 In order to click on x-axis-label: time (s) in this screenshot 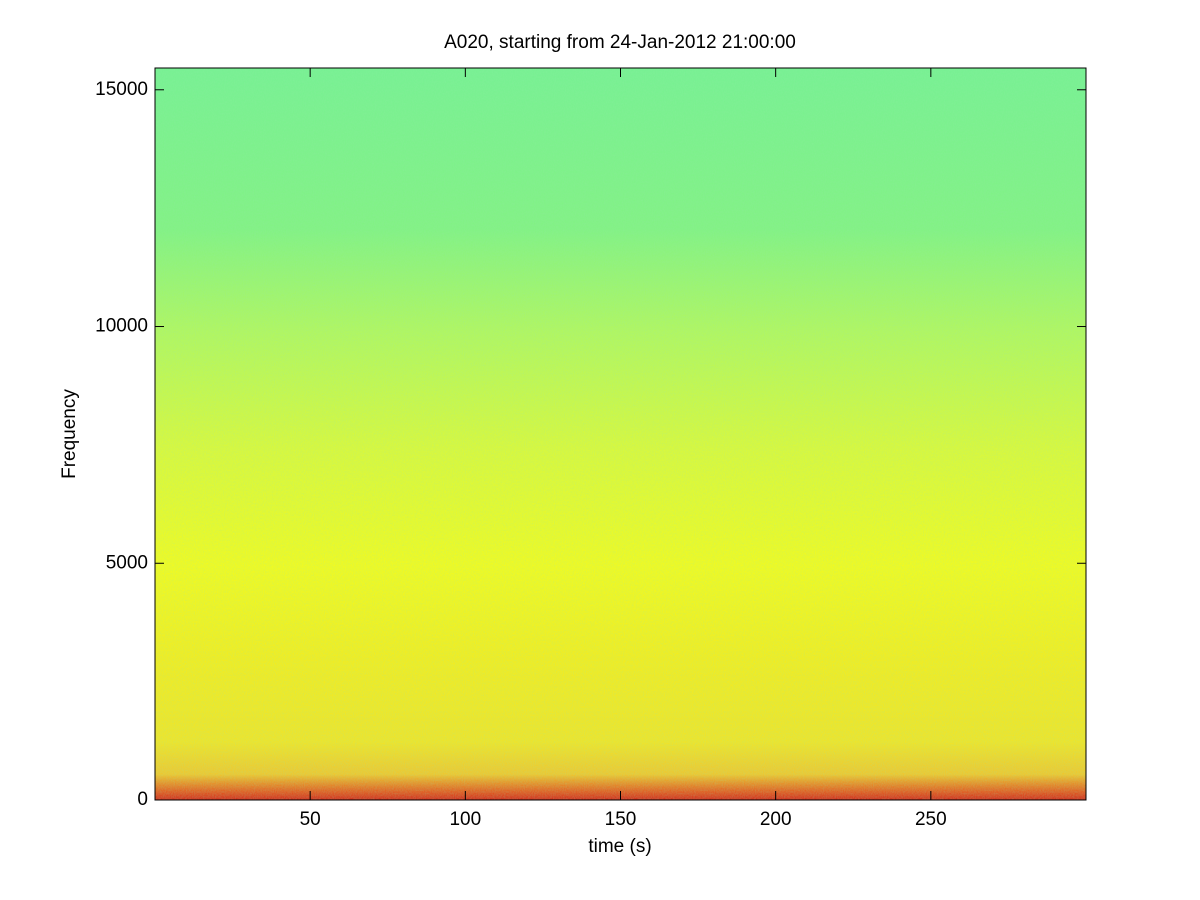, I will do `click(619, 846)`.